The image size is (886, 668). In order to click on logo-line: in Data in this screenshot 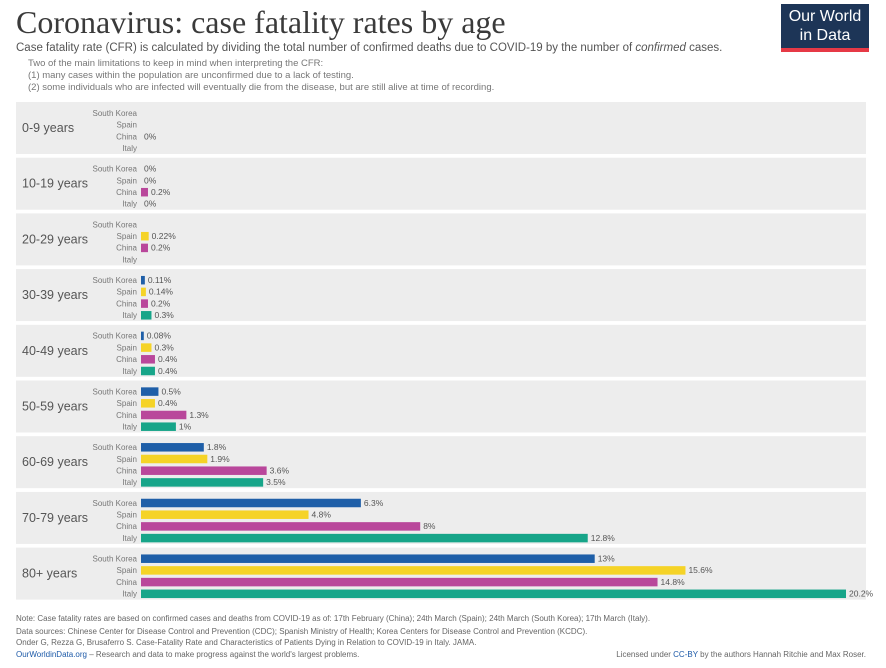, I will do `click(825, 35)`.